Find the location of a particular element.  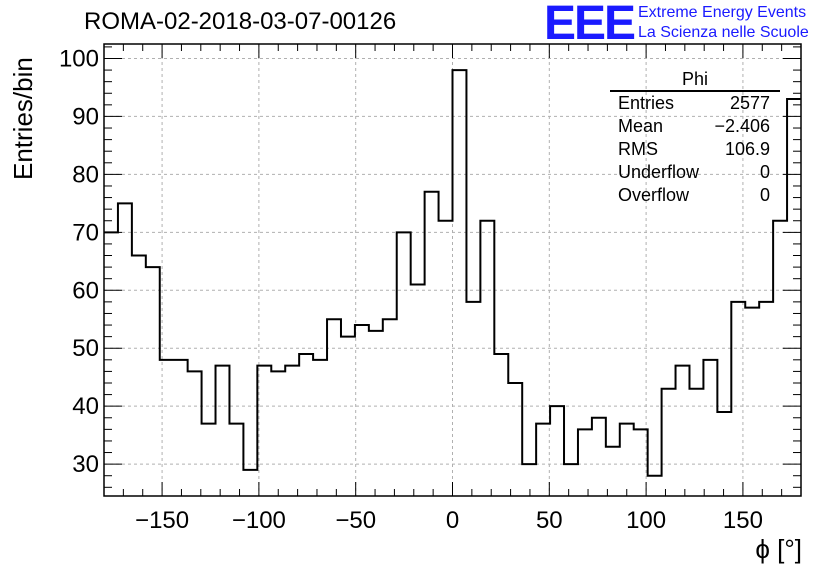

x-tick-label: 100 is located at coordinates (646, 520).